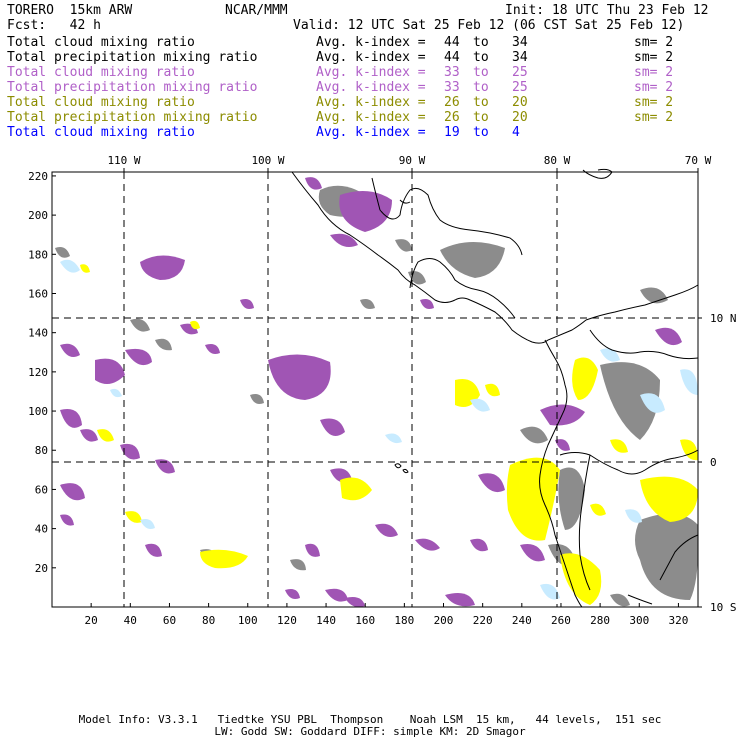 This screenshot has height=740, width=740. I want to click on x-tick-label: 300, so click(639, 620).